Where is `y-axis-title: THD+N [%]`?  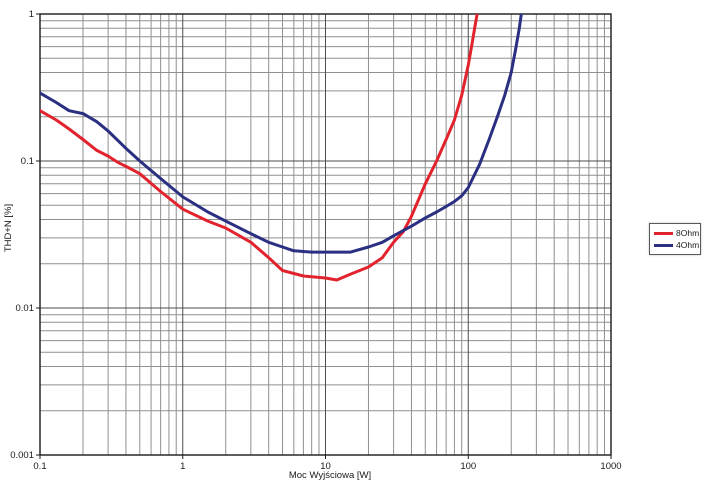 y-axis-title: THD+N [%] is located at coordinates (8, 228).